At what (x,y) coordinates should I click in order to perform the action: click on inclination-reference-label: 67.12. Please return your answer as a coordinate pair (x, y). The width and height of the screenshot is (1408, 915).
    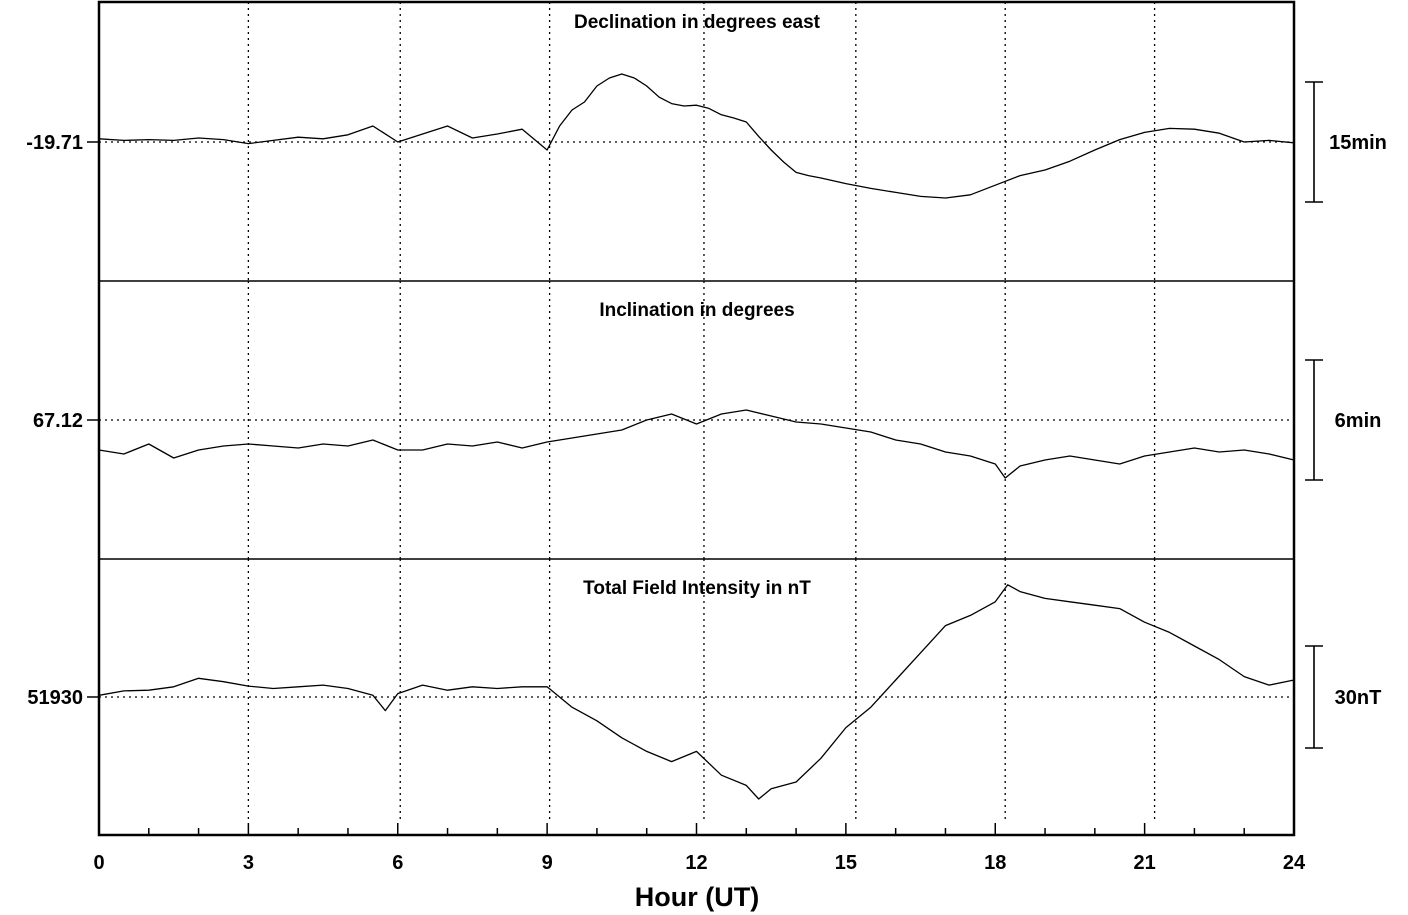
    Looking at the image, I should click on (58, 421).